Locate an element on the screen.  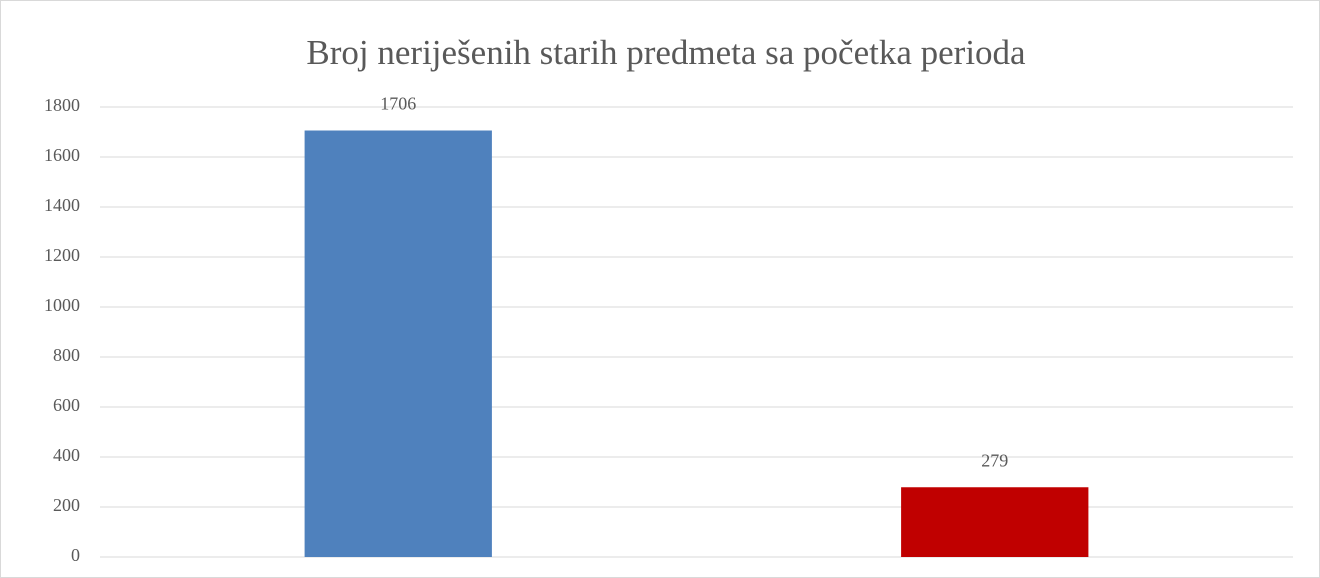
y-tick-label: 200 is located at coordinates (66, 505).